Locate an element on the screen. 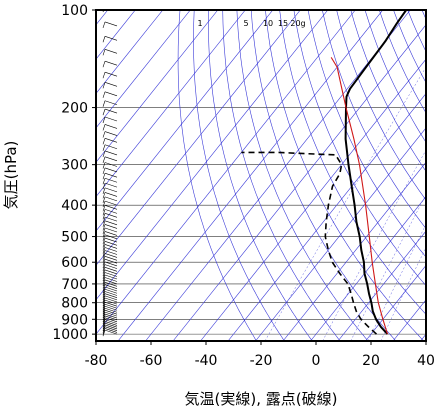  x-tick-label: 0 is located at coordinates (316, 361).